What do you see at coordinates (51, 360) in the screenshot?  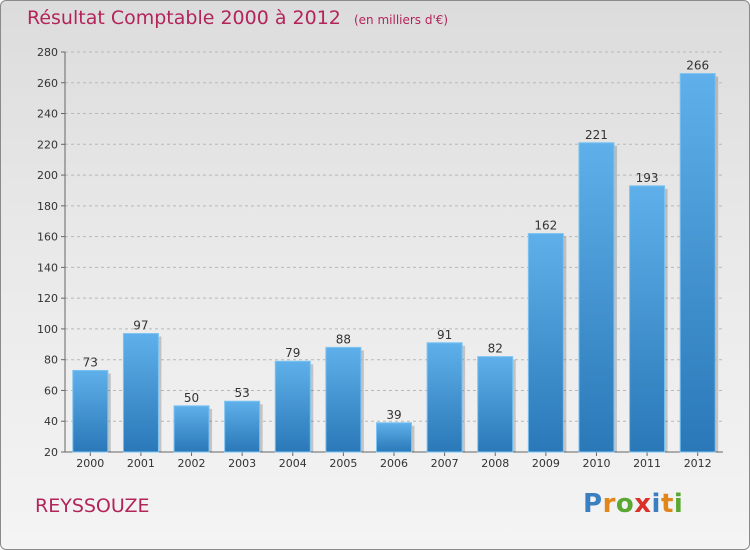 I see `y-tick-label: 80` at bounding box center [51, 360].